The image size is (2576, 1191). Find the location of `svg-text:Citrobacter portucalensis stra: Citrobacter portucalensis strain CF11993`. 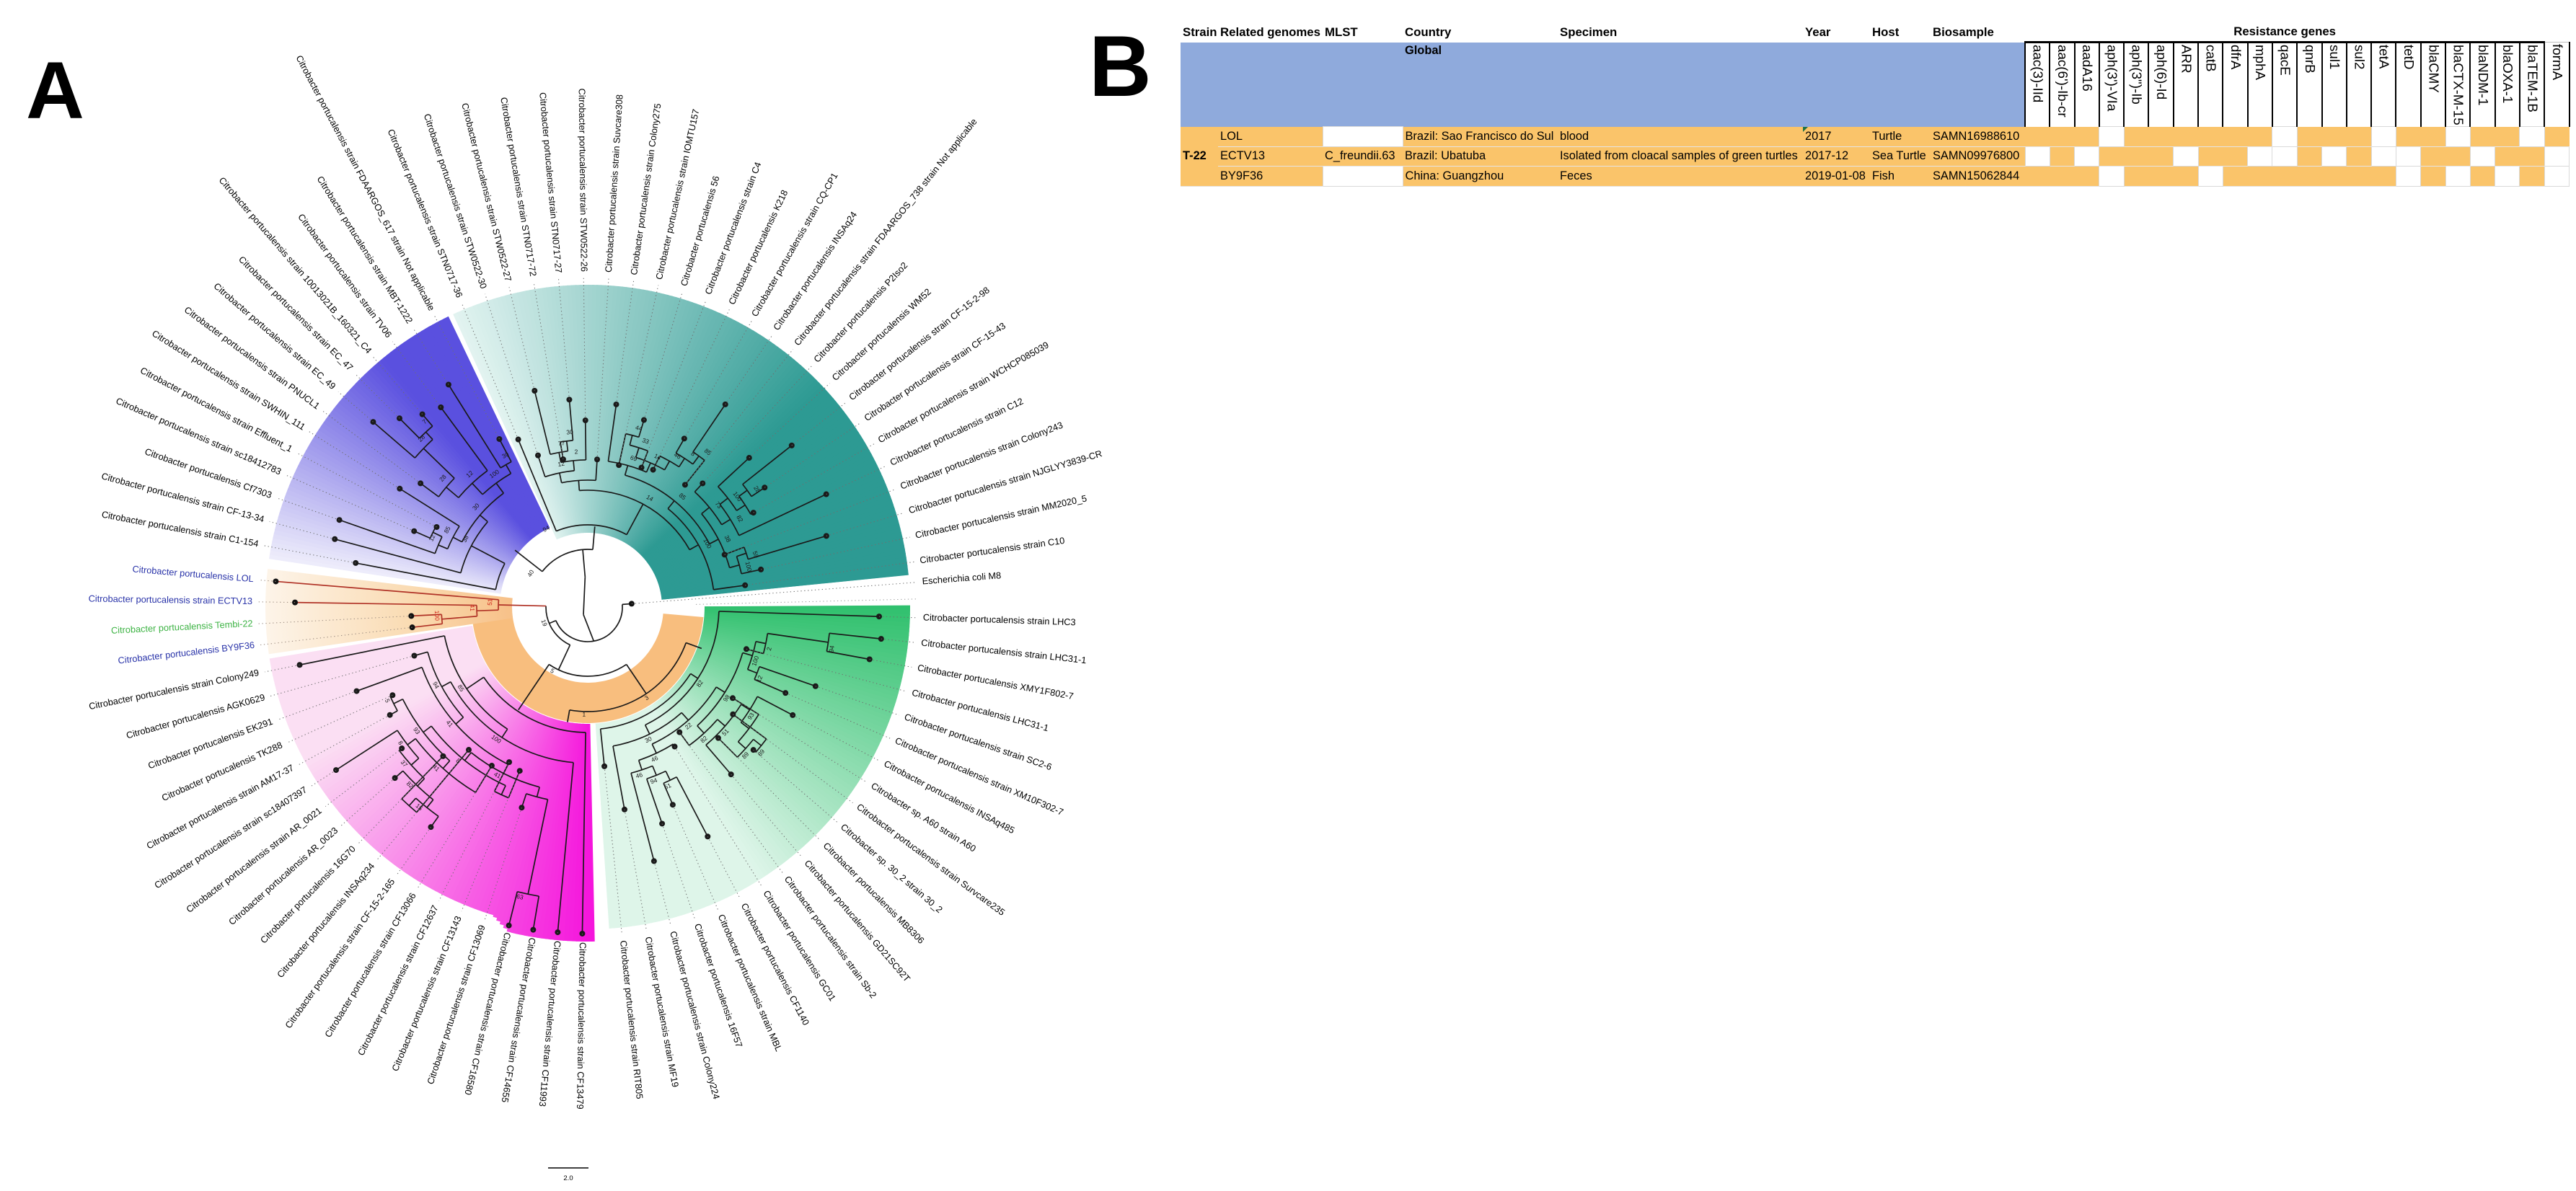

svg-text:Citrobacter portucalensis stra: Citrobacter portucalensis strain CF11993 is located at coordinates (550, 1023).